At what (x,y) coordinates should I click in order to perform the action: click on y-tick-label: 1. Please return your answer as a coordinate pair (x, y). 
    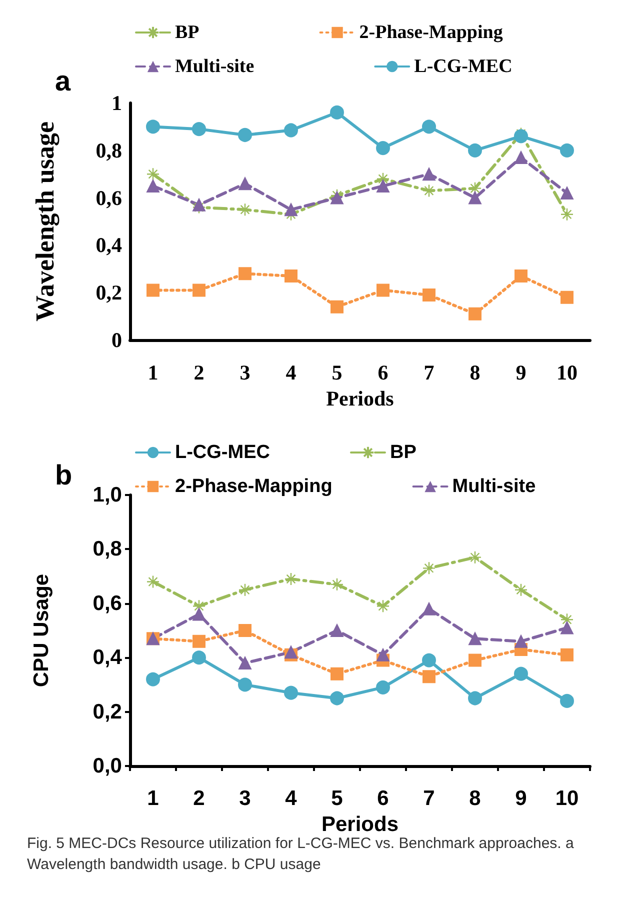
    Looking at the image, I should click on (117, 103).